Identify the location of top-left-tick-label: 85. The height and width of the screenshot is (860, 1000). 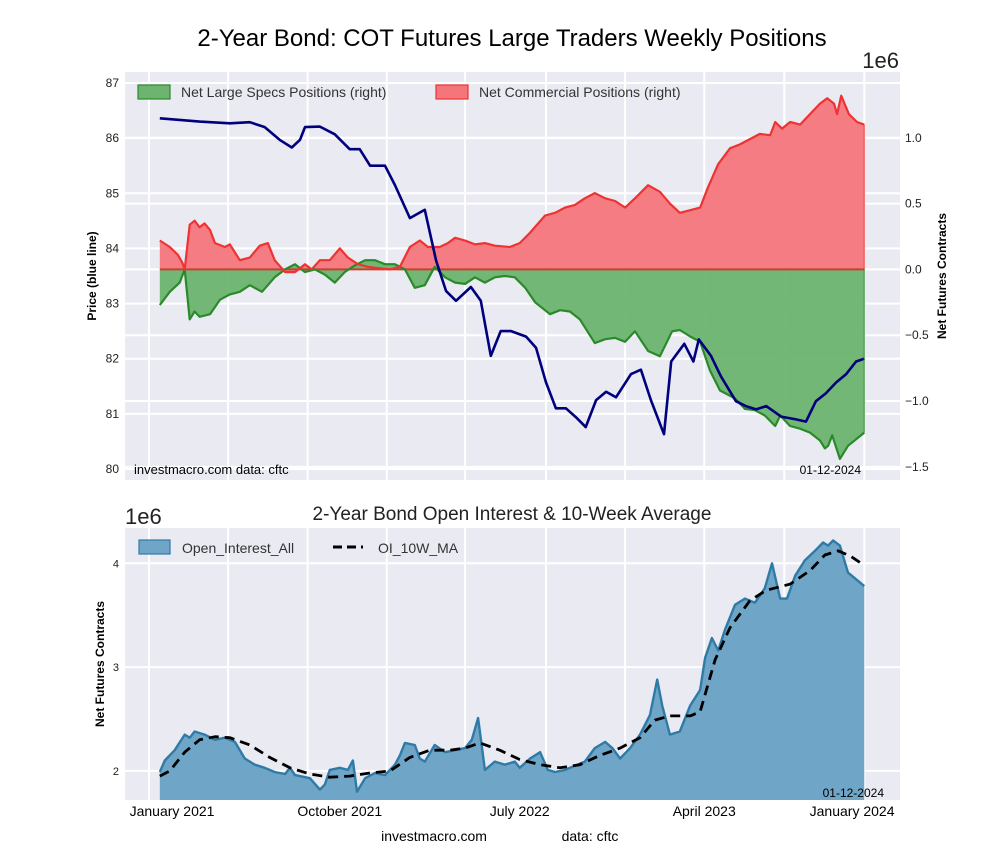
(113, 193).